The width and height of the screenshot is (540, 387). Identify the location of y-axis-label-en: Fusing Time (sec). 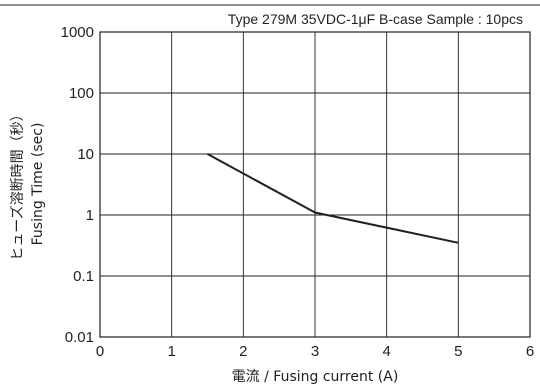
(38, 184).